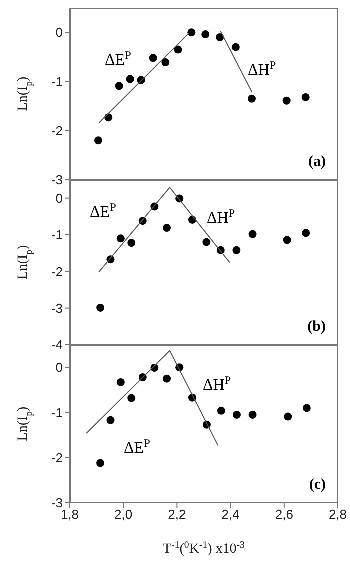 This screenshot has height=577, width=350. Describe the element at coordinates (338, 514) in the screenshot. I see `x-tick-label: 2,8` at that location.